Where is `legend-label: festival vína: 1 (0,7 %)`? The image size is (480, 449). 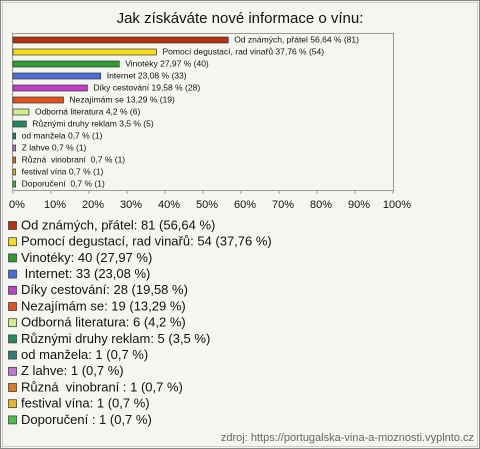 legend-label: festival vína: 1 (0,7 %) is located at coordinates (85, 403).